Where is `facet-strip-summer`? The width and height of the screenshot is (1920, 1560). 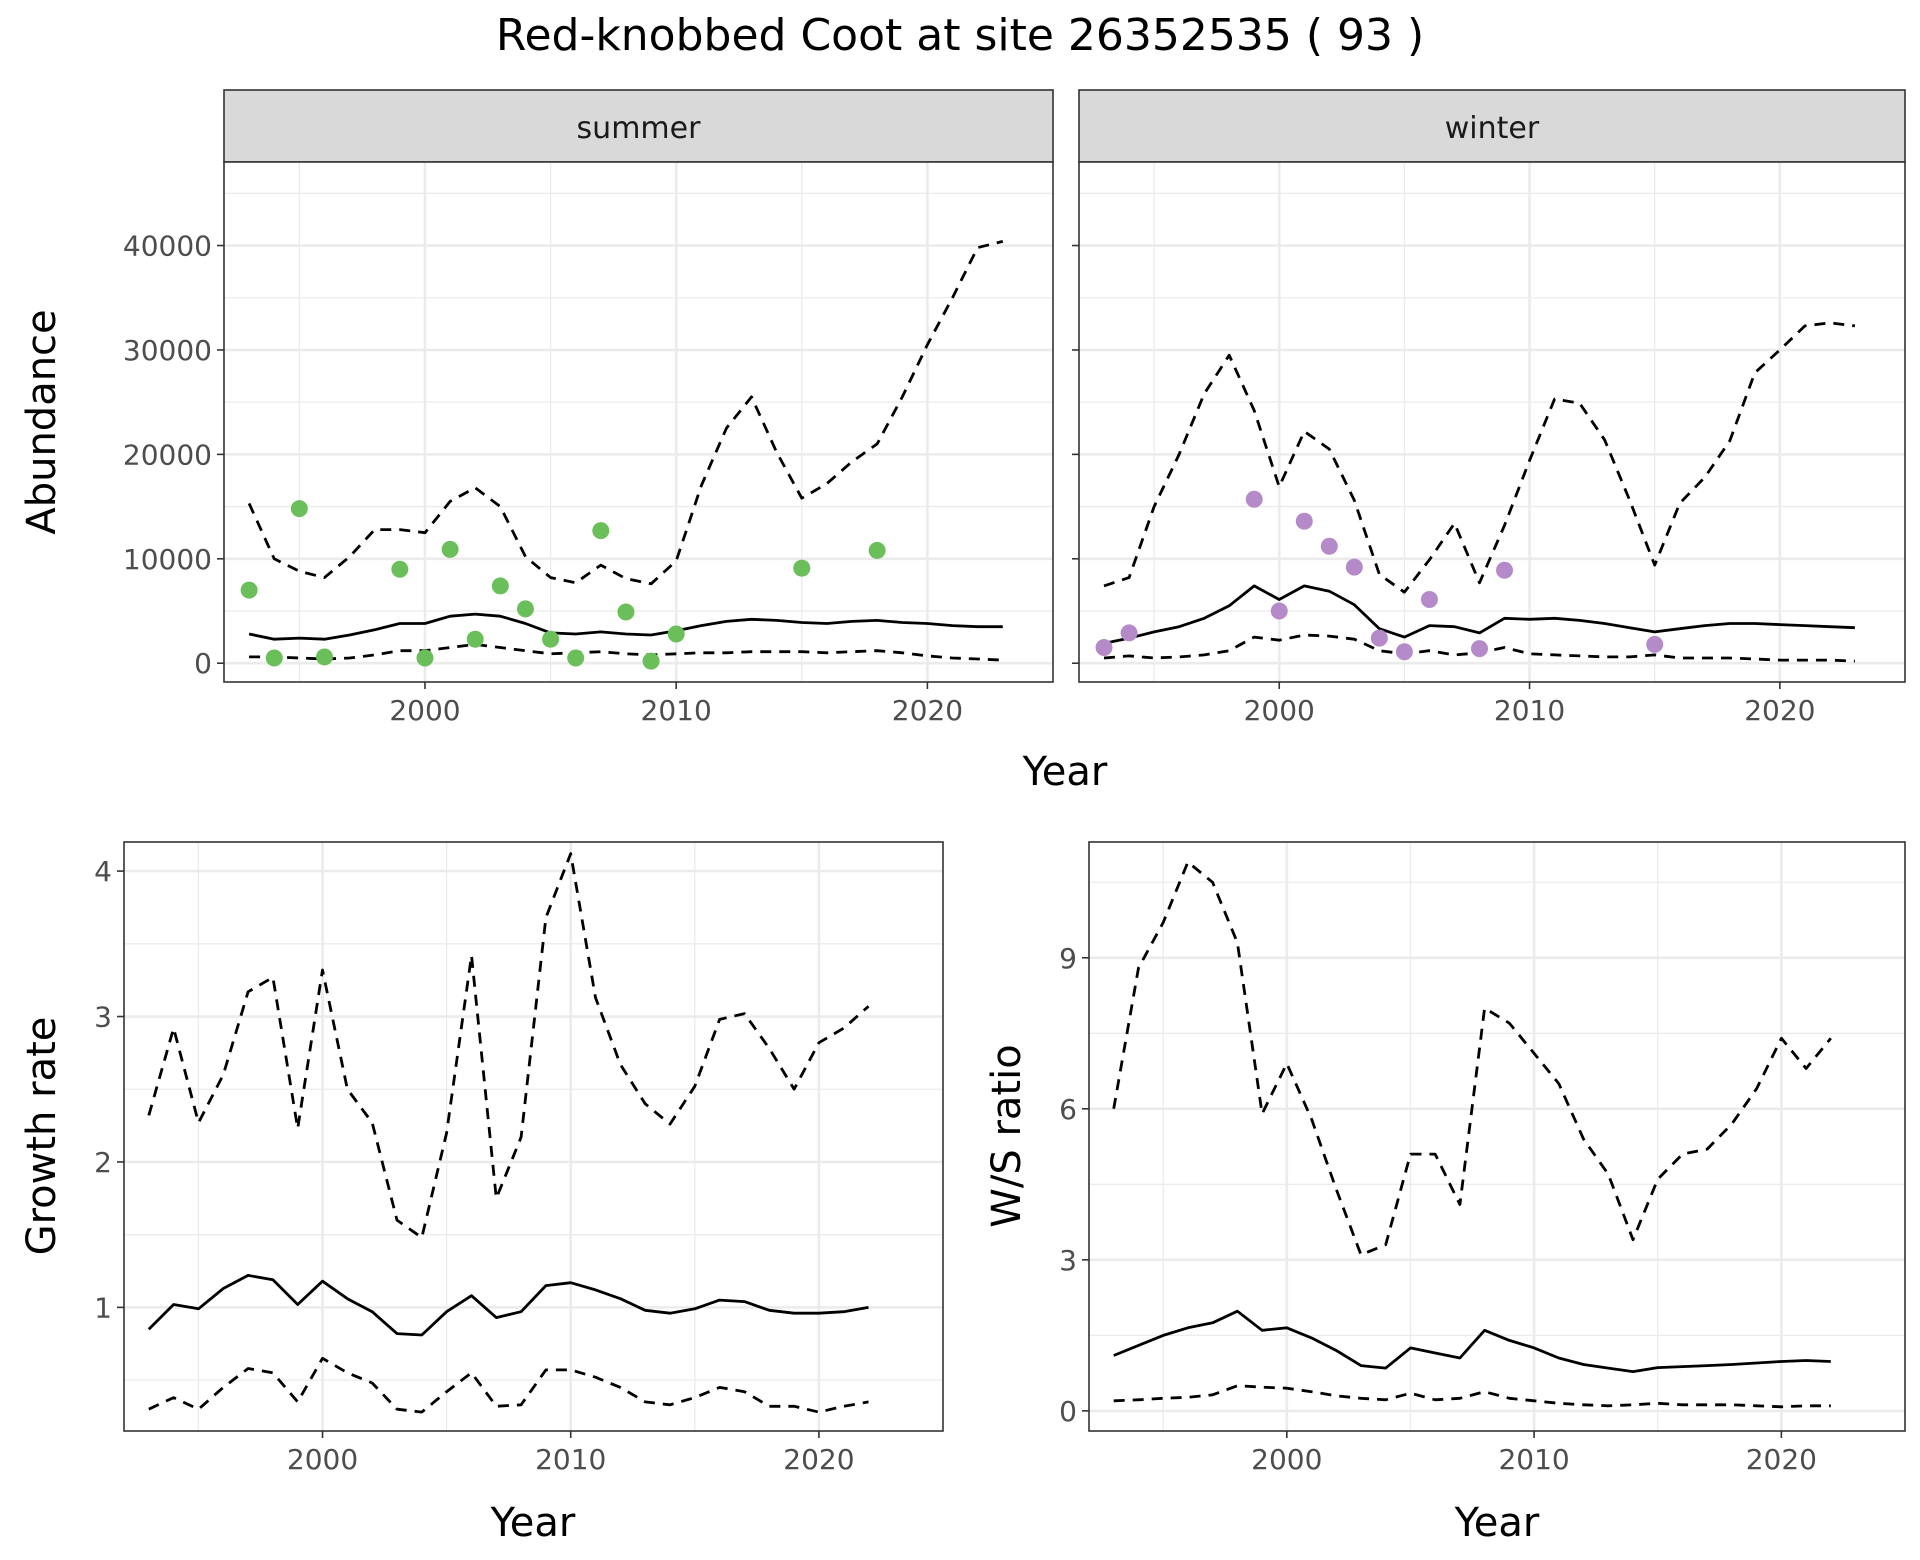
facet-strip-summer is located at coordinates (638, 126).